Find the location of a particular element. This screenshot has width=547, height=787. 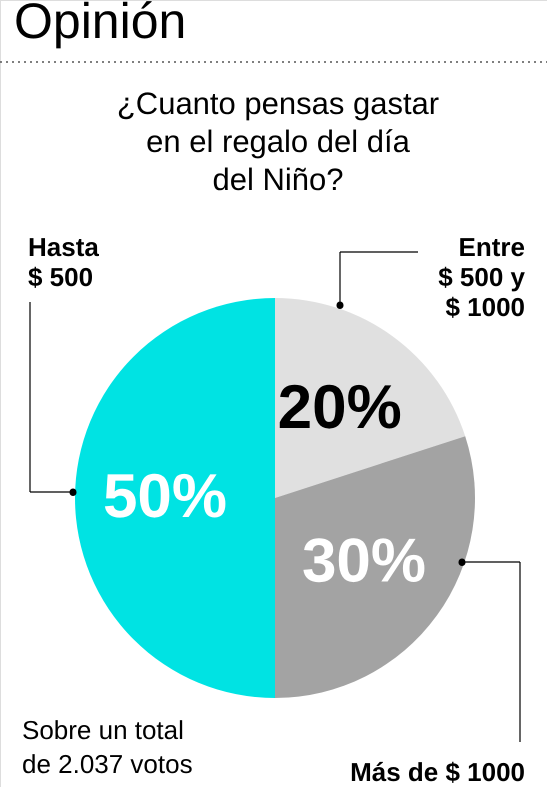

slice-label: Entre $ 500 y $ 1000 is located at coordinates (482, 277).